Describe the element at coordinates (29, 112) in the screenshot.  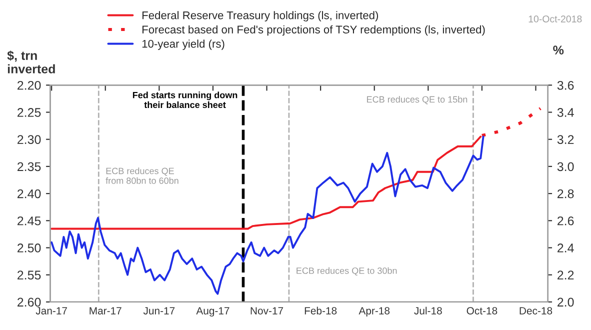
I see `y-tick-label: 2.25` at that location.